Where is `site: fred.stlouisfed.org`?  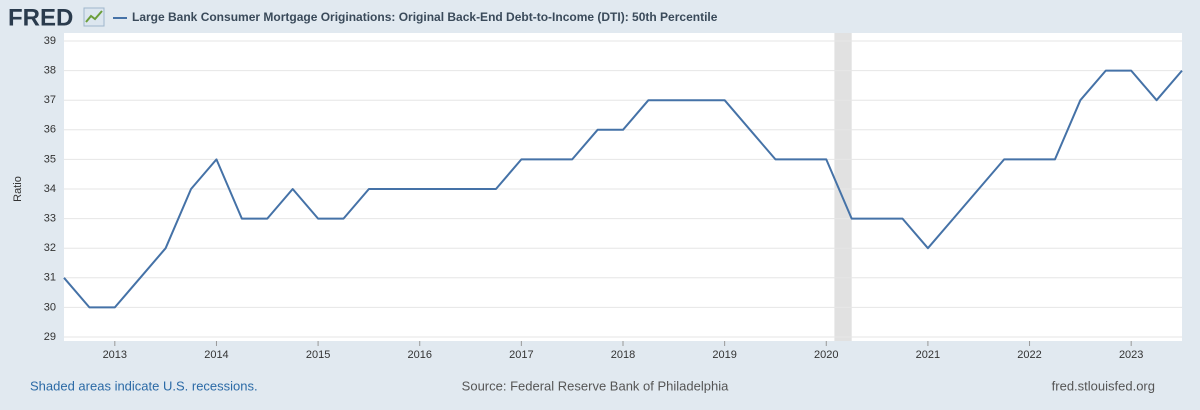 site: fred.stlouisfed.org is located at coordinates (1103, 385).